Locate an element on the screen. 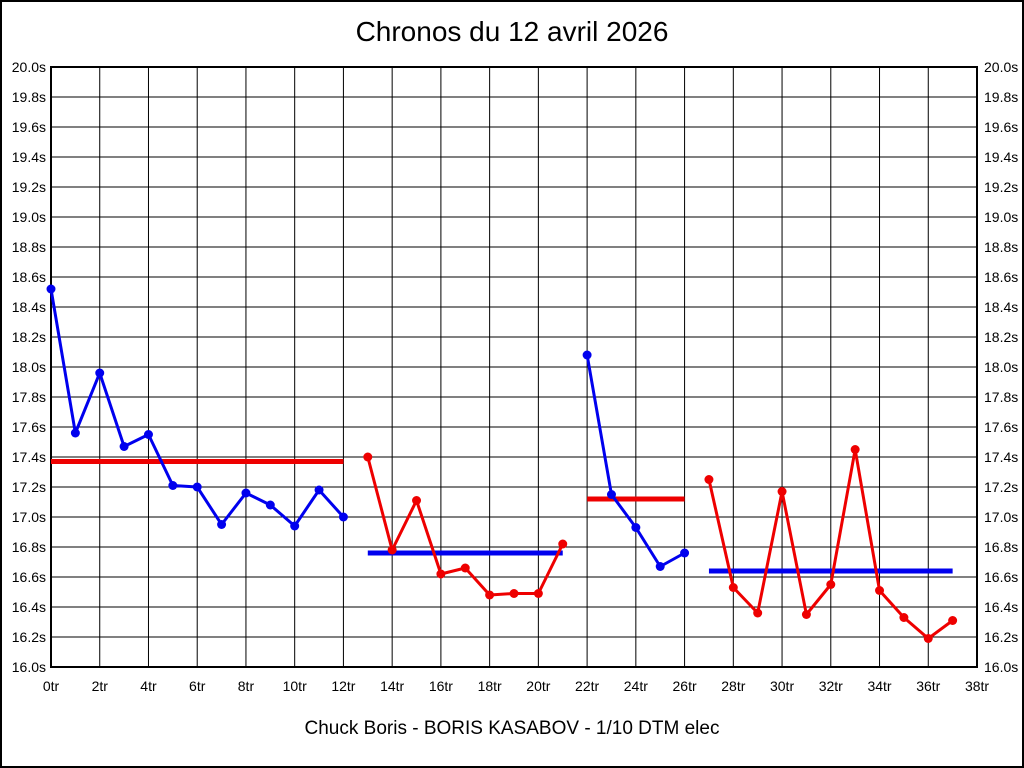  x-axis-tick-label: 6tr is located at coordinates (197, 686).